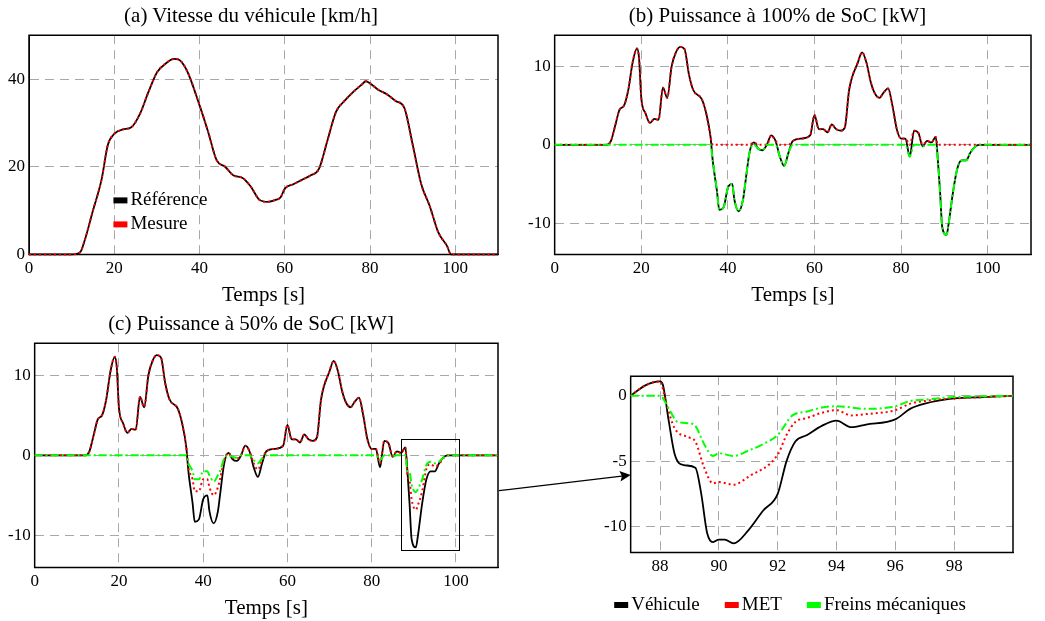 Image resolution: width=1045 pixels, height=621 pixels. Describe the element at coordinates (719, 566) in the screenshot. I see `x-tick-label: 90` at that location.